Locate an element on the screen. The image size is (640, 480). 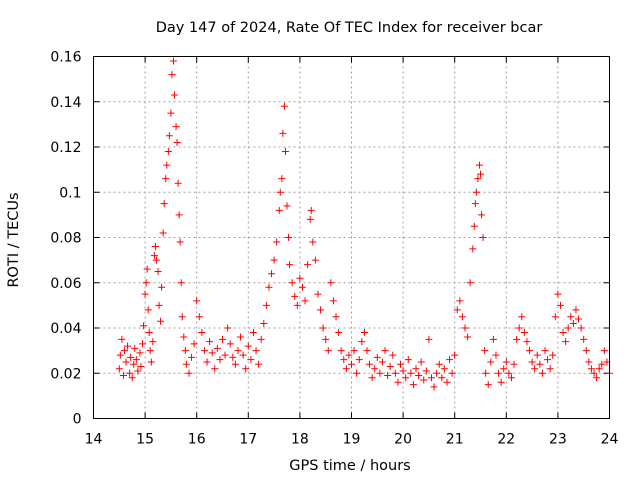
x-tick-label: 14 is located at coordinates (94, 440).